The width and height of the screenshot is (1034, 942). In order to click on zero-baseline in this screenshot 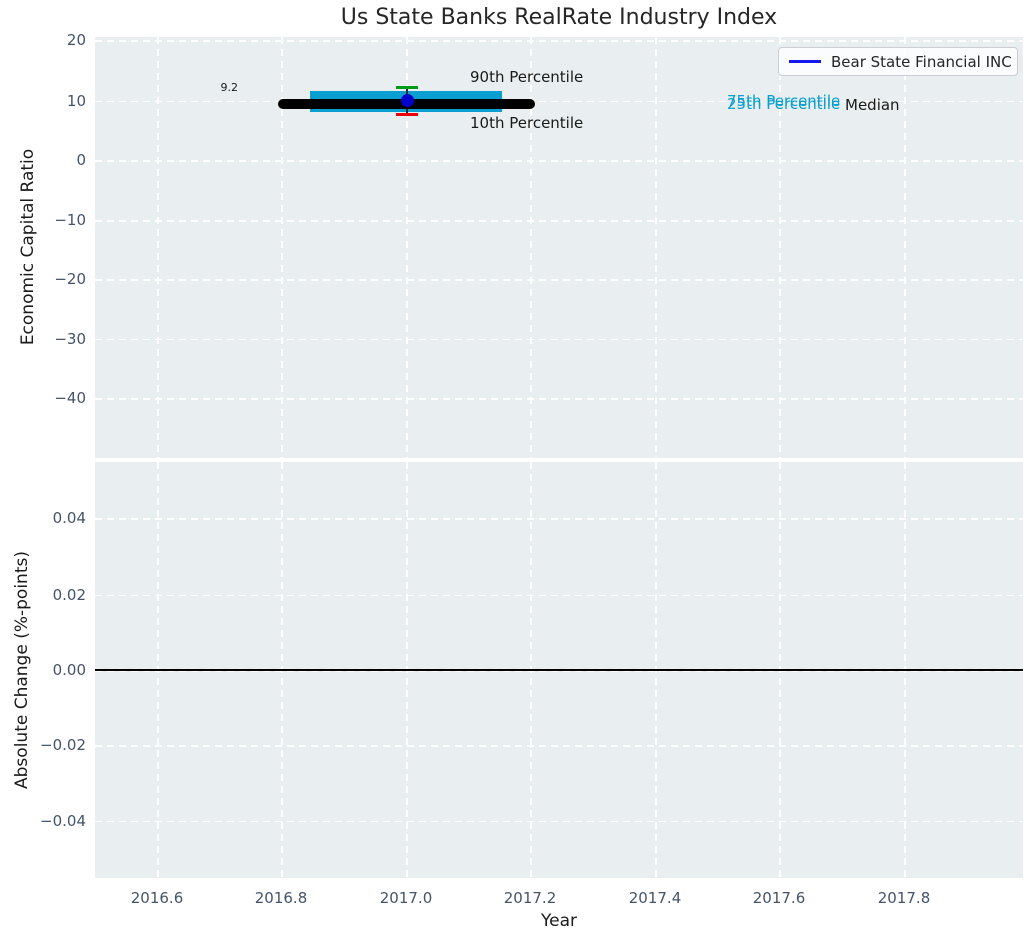, I will do `click(559, 669)`.